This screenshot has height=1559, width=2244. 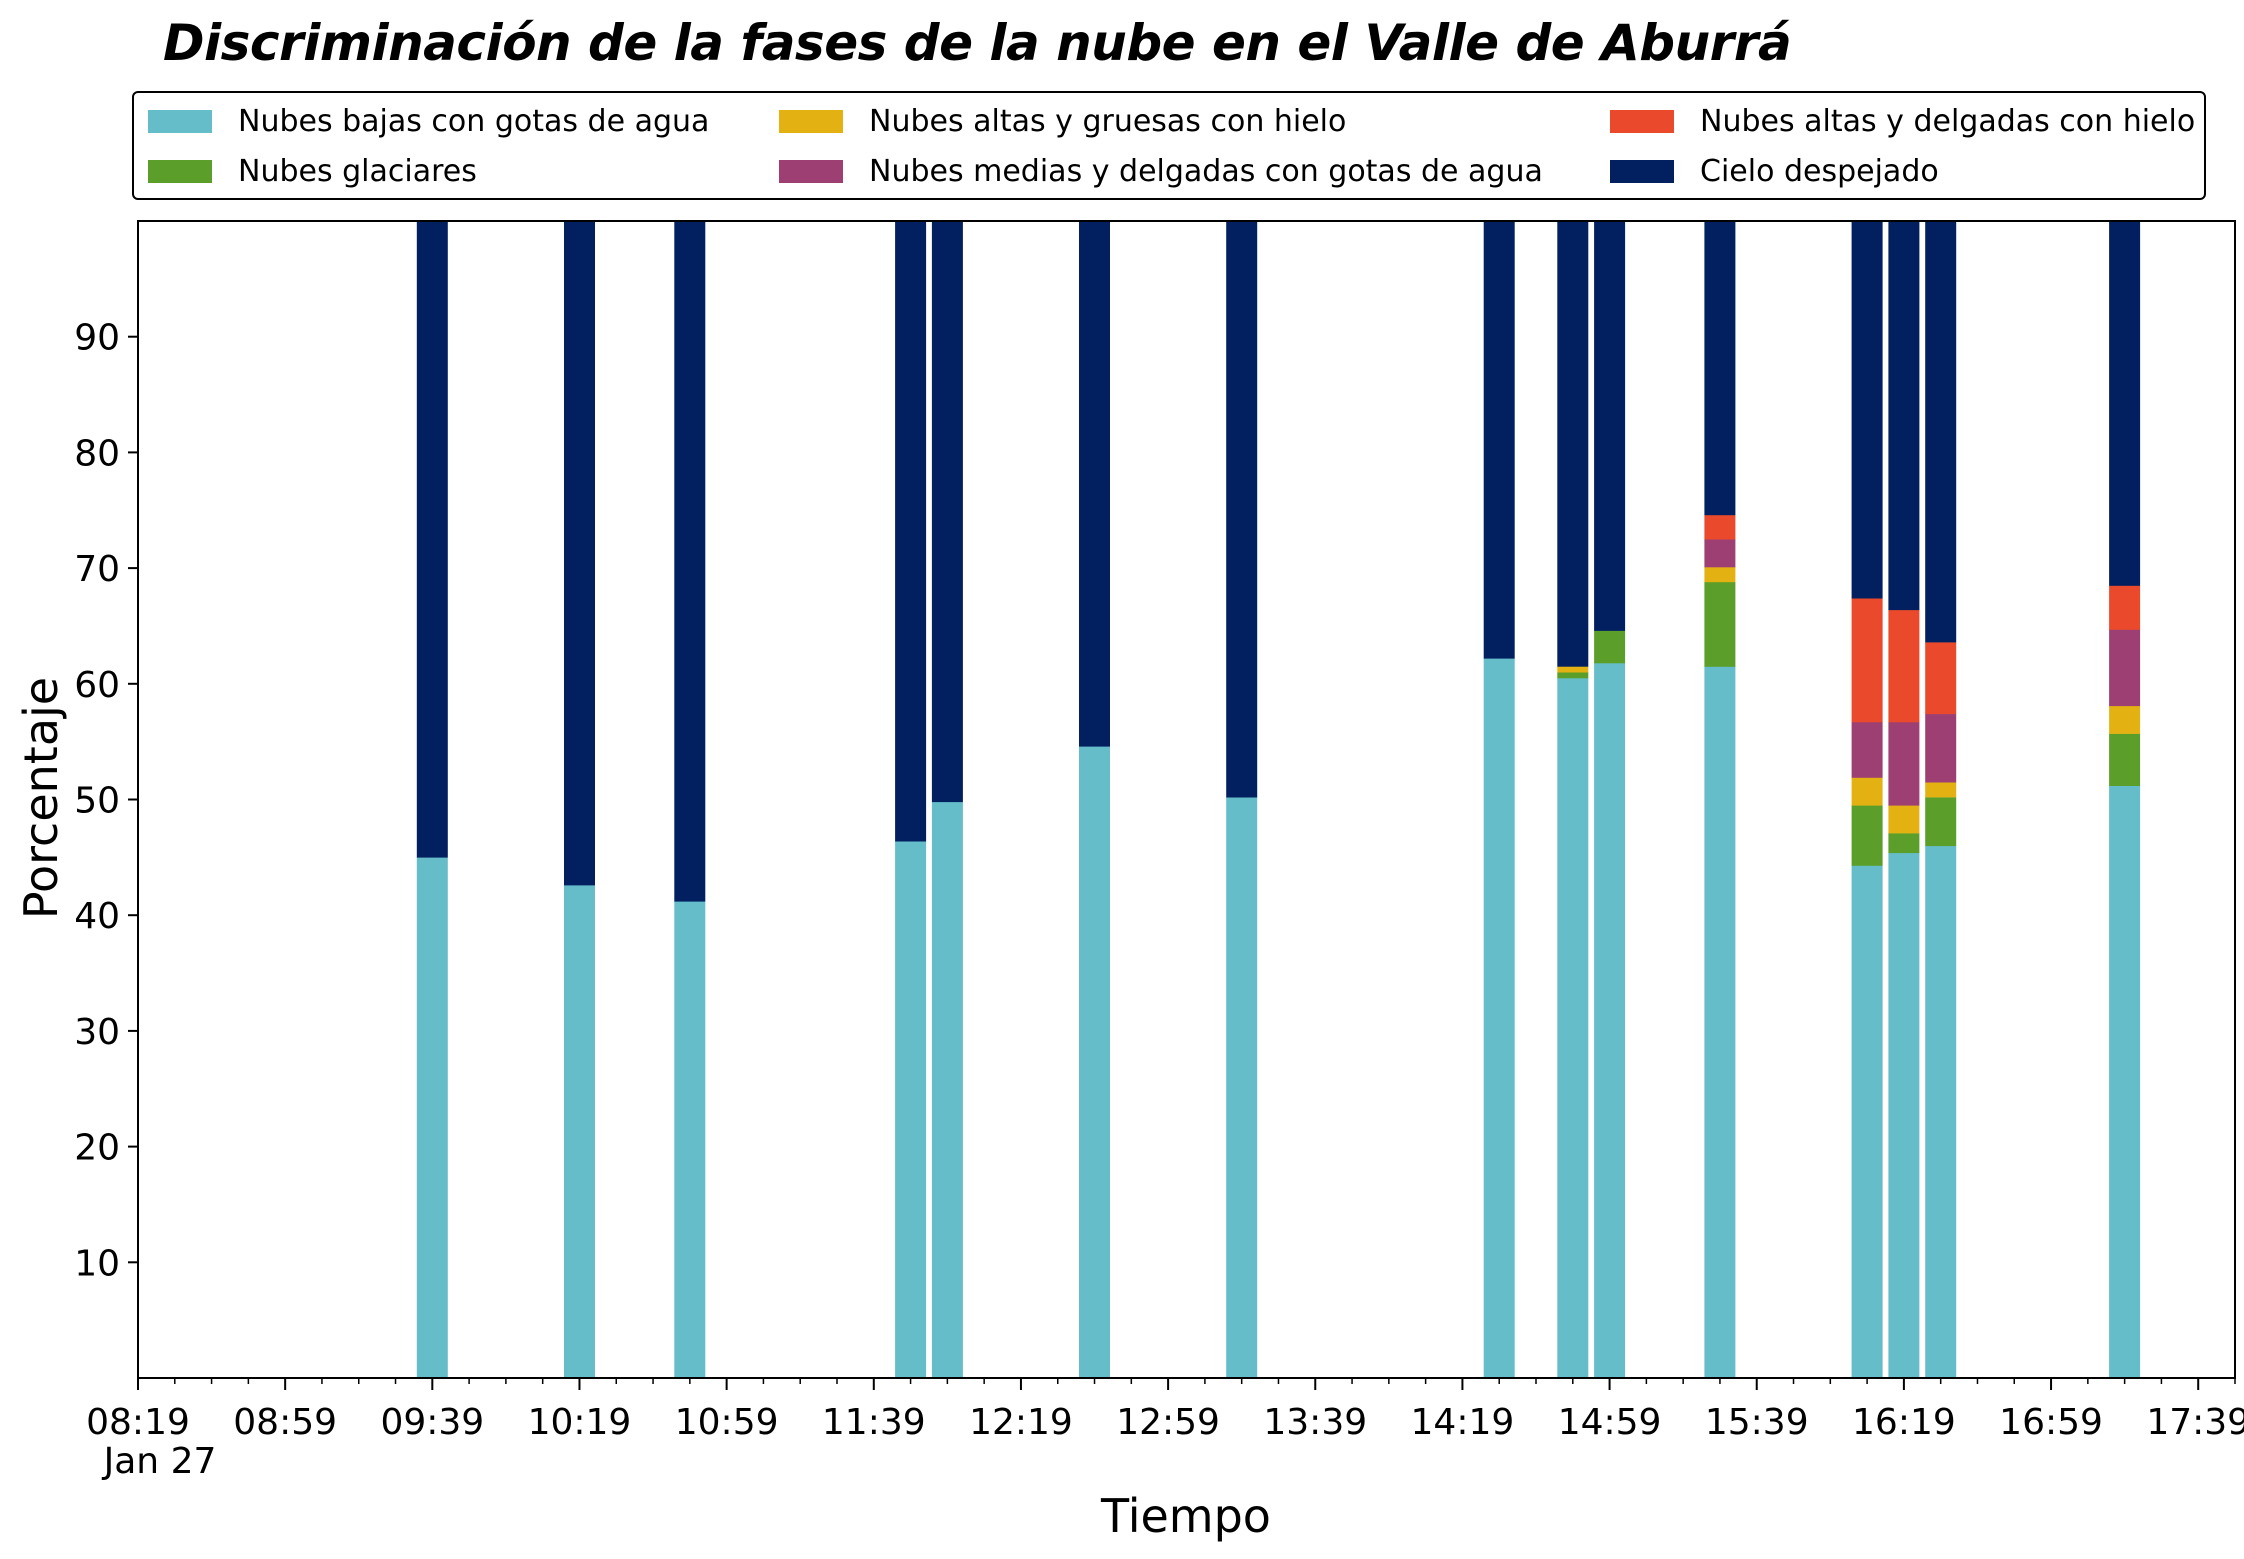 What do you see at coordinates (1941, 748) in the screenshot?
I see `bar-segment-s3-t13` at bounding box center [1941, 748].